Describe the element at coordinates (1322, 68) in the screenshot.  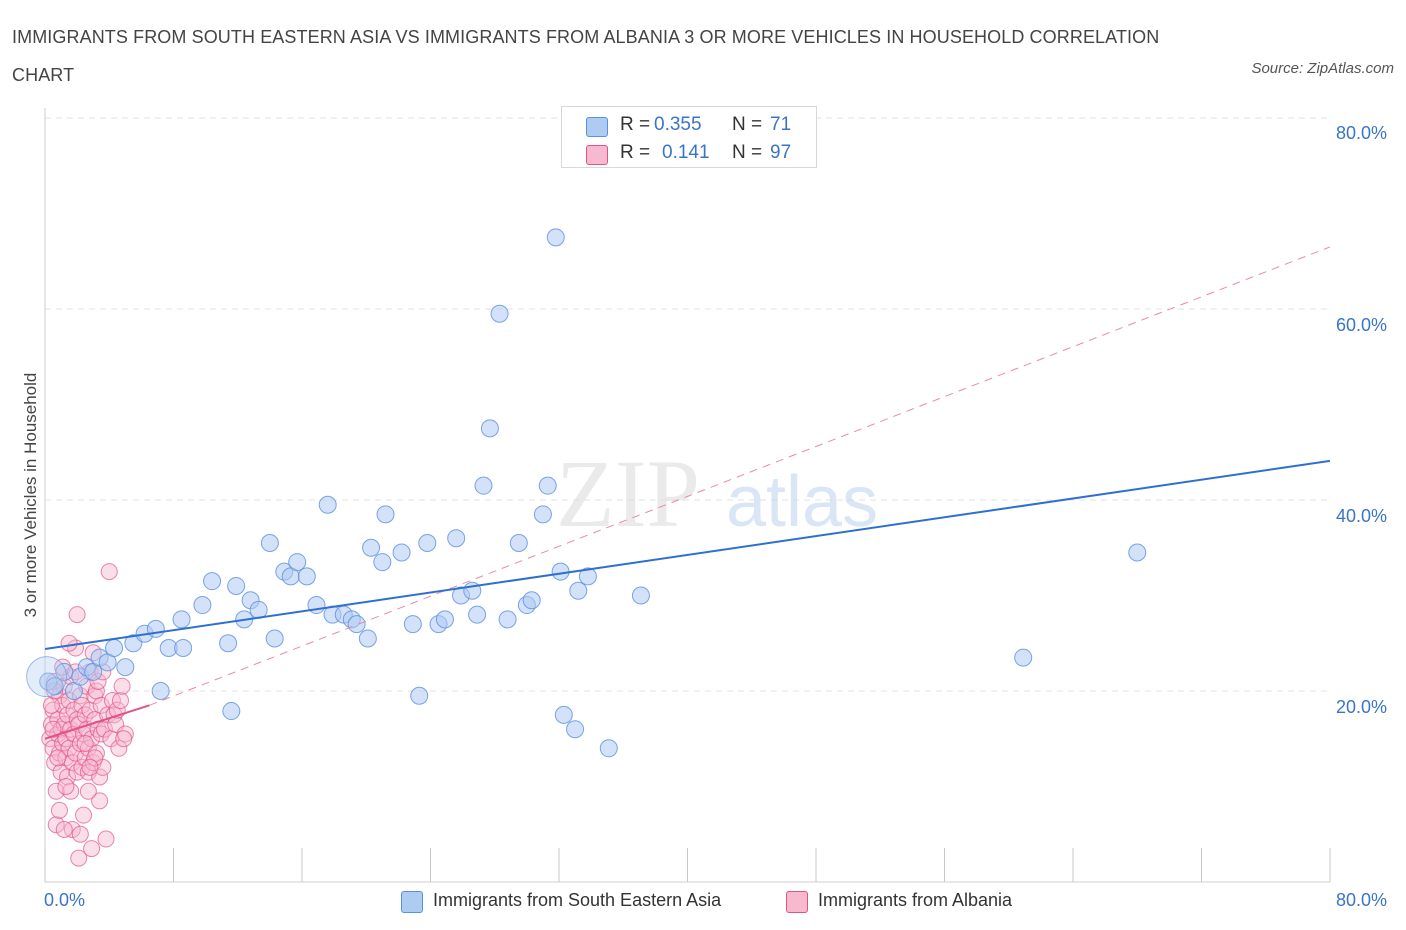
I see `source-label: Source: ZipAtlas.com` at that location.